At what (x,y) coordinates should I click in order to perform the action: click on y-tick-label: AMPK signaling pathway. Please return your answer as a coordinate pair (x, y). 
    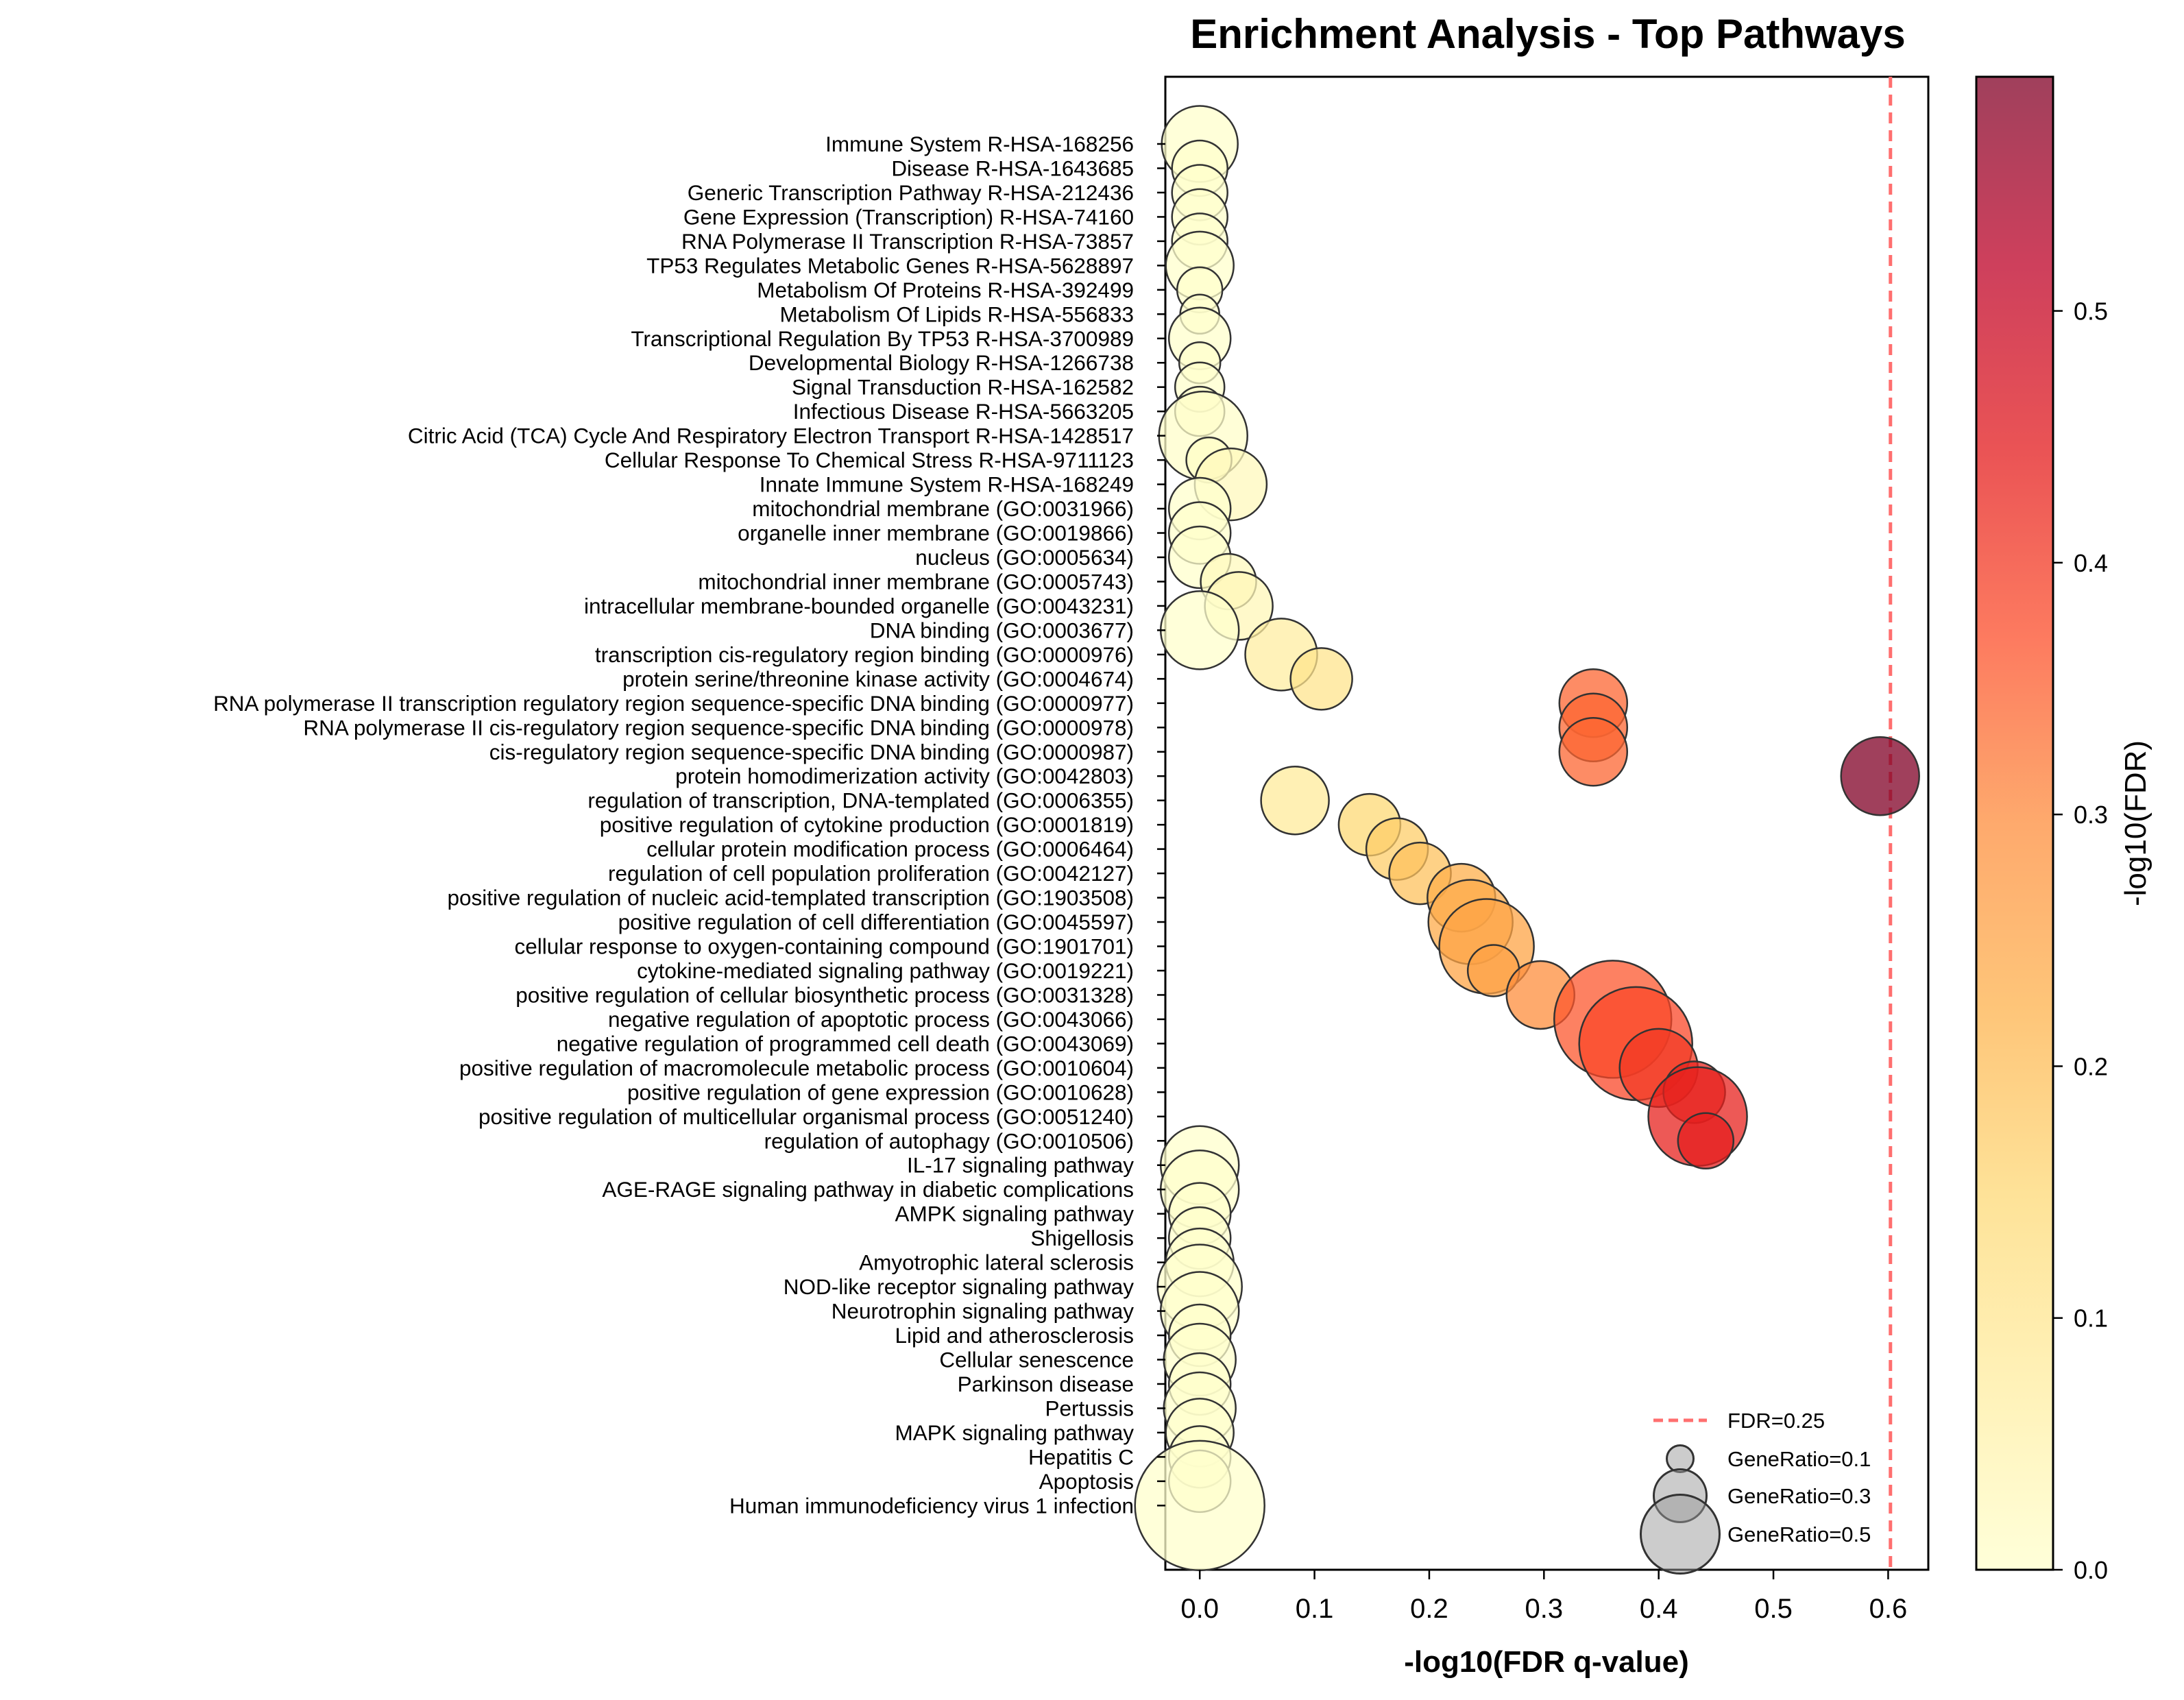
    Looking at the image, I should click on (1015, 1214).